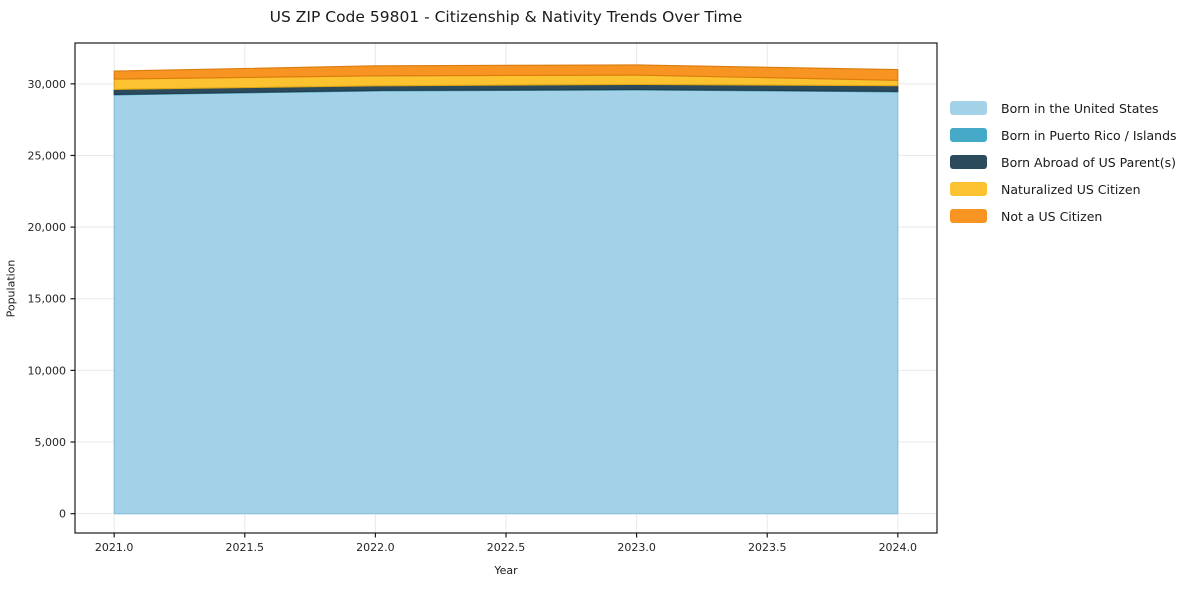 The width and height of the screenshot is (1189, 590). Describe the element at coordinates (47, 227) in the screenshot. I see `y-tick-label: 20,000` at that location.